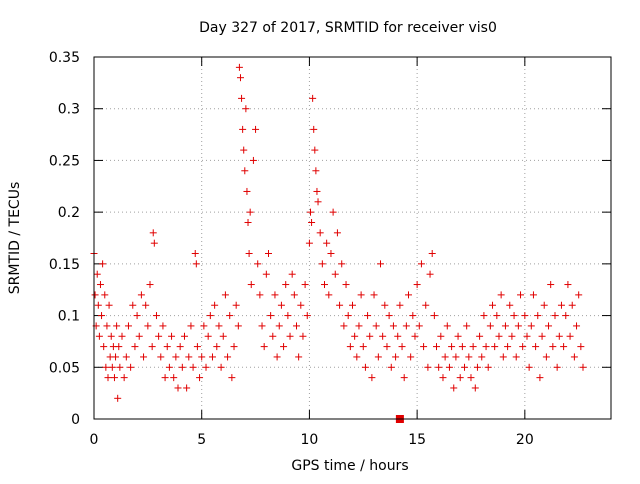 The width and height of the screenshot is (640, 484). Describe the element at coordinates (69, 213) in the screenshot. I see `y-tick-label: 0.2` at that location.